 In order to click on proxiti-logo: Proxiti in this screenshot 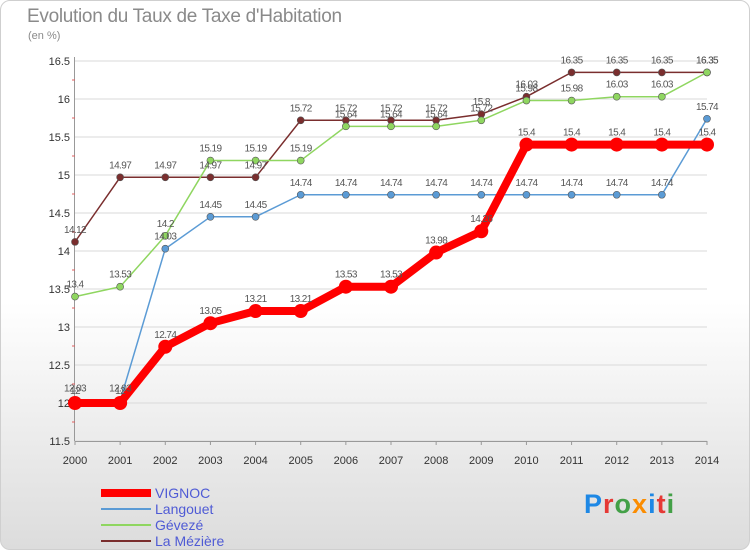, I will do `click(629, 504)`.